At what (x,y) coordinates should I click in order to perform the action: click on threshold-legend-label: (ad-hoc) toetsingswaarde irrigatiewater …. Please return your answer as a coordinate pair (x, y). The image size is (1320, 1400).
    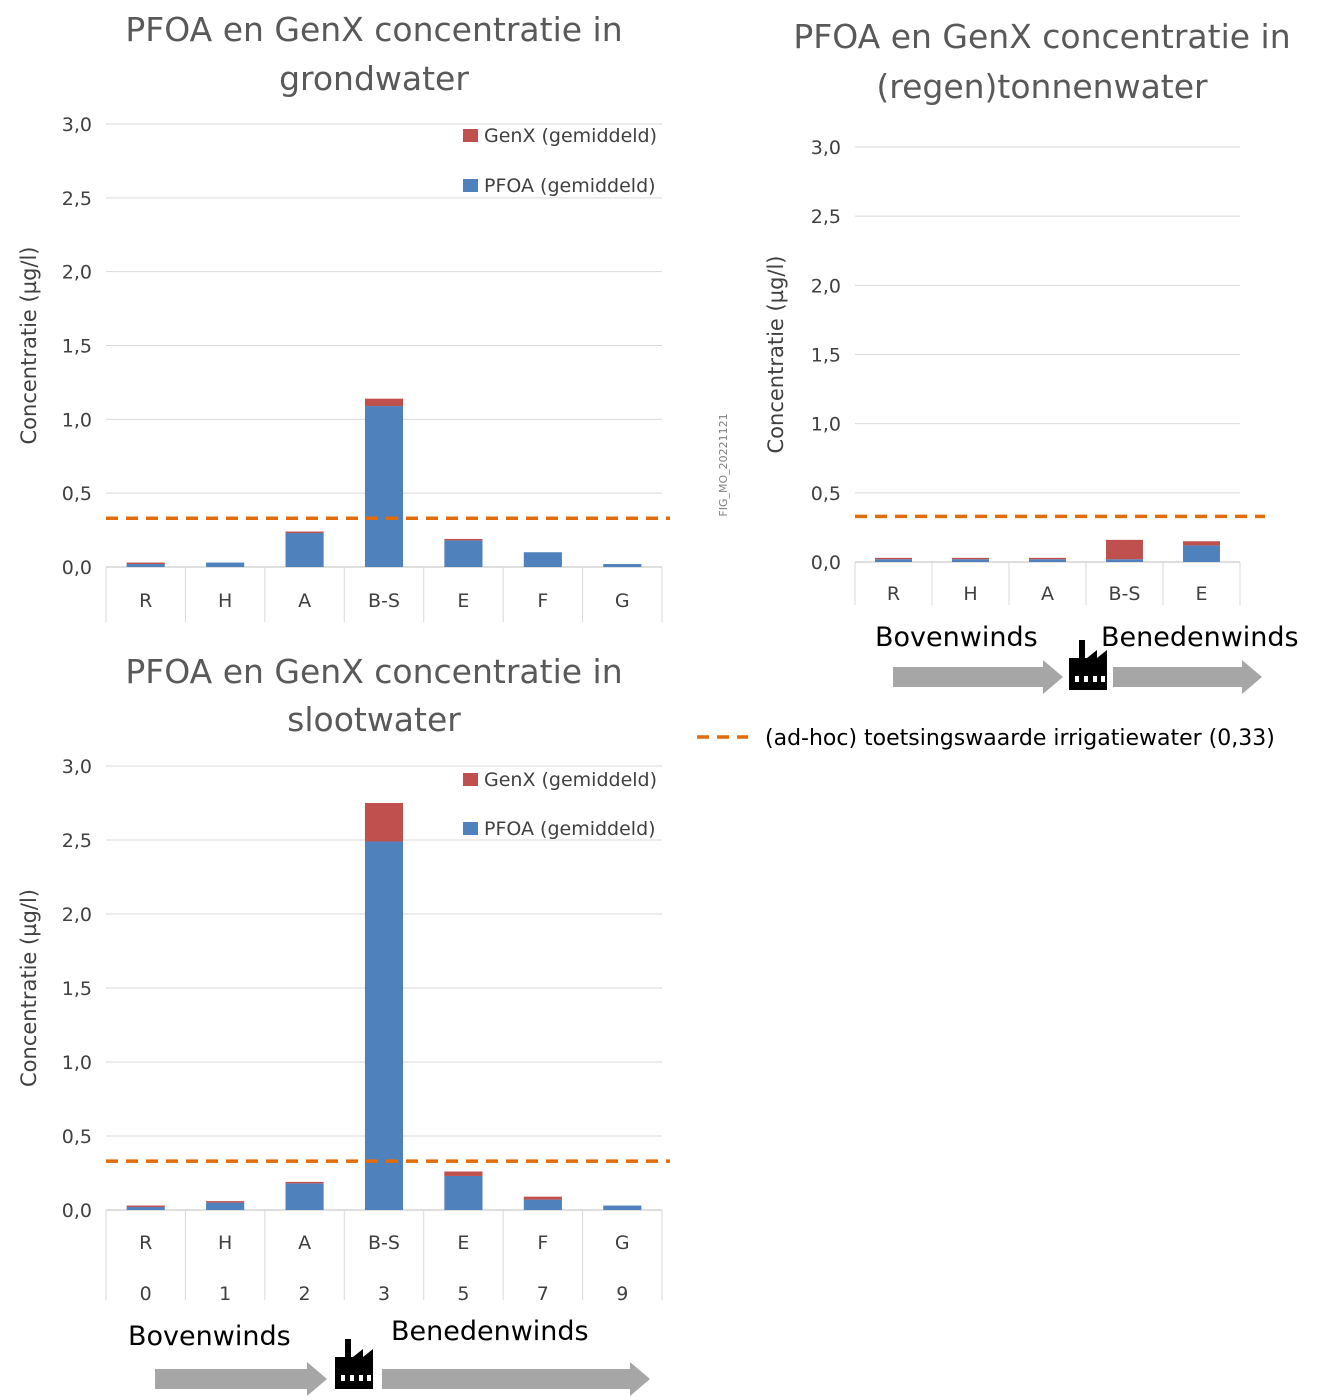
    Looking at the image, I should click on (1020, 738).